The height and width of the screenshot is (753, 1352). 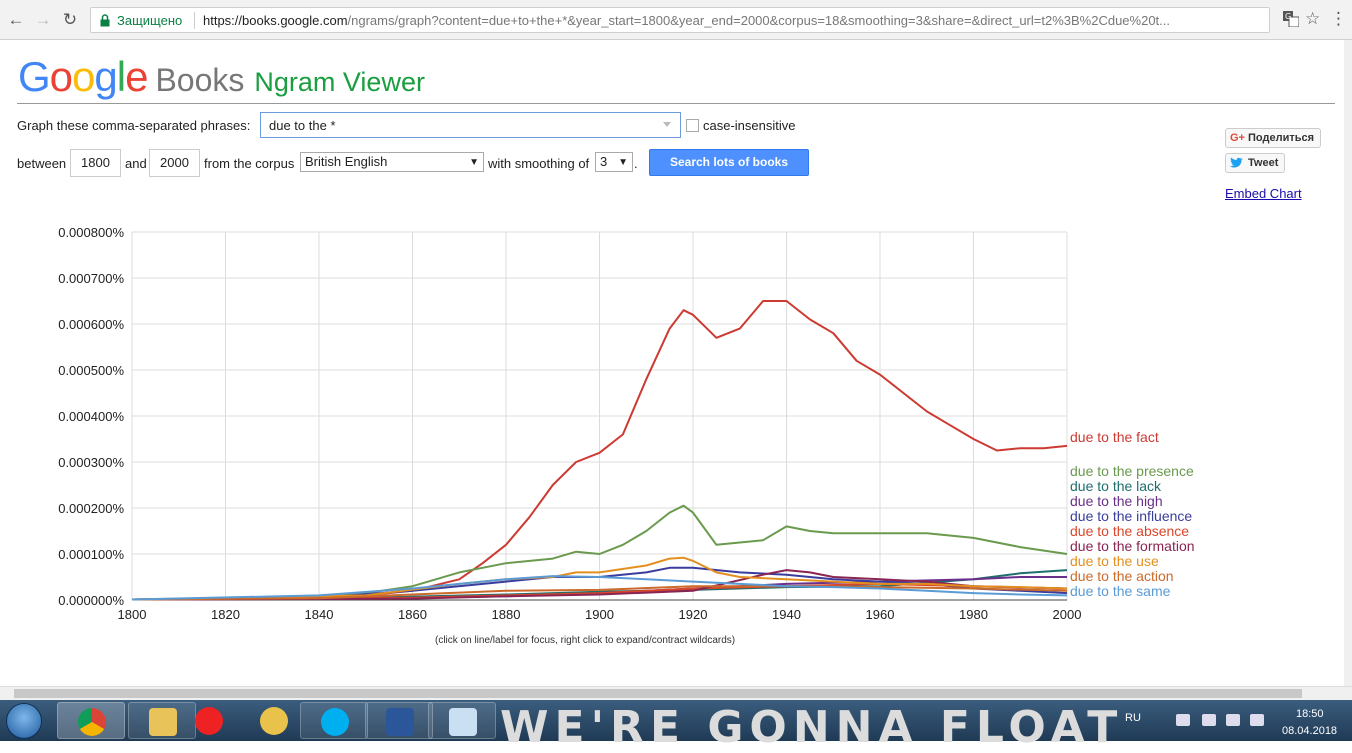 I want to click on gplus-share-button: G+ Поделиться, so click(x=1273, y=138).